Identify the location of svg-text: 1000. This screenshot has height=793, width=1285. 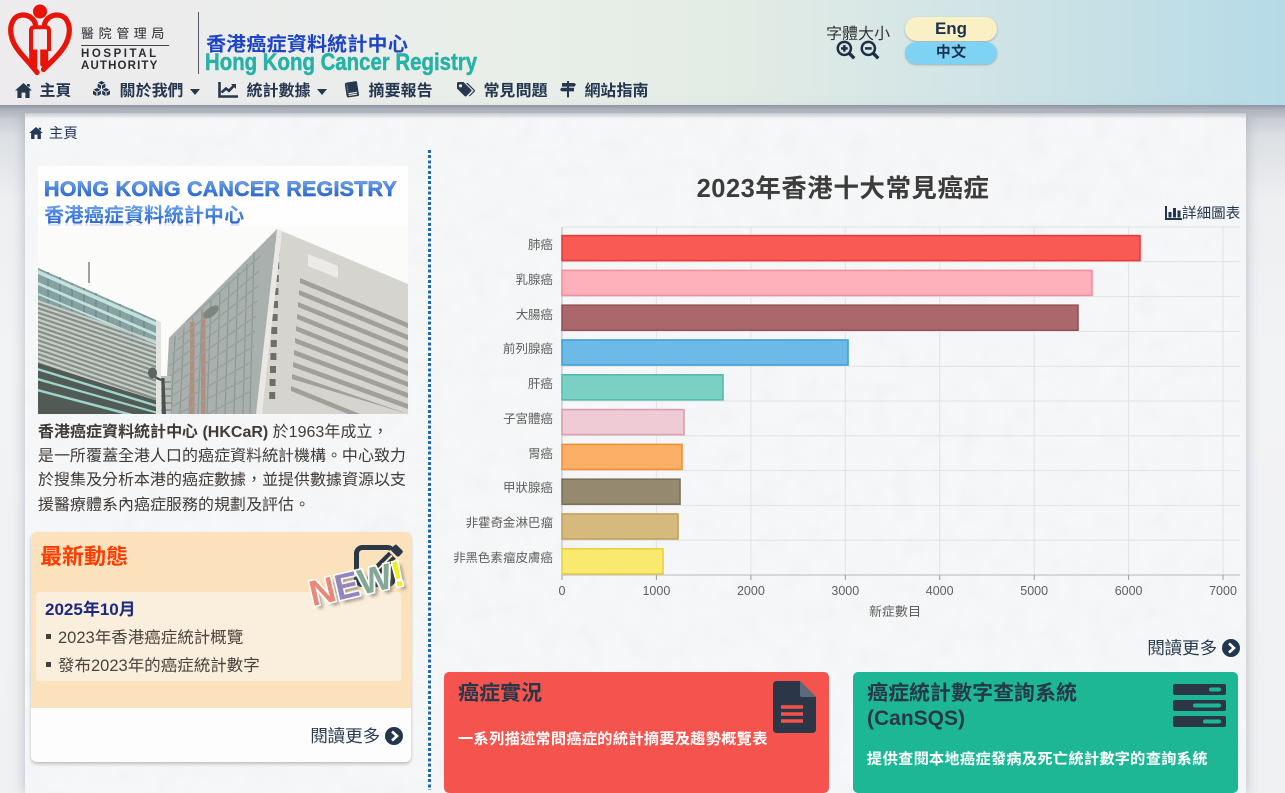
(656, 591).